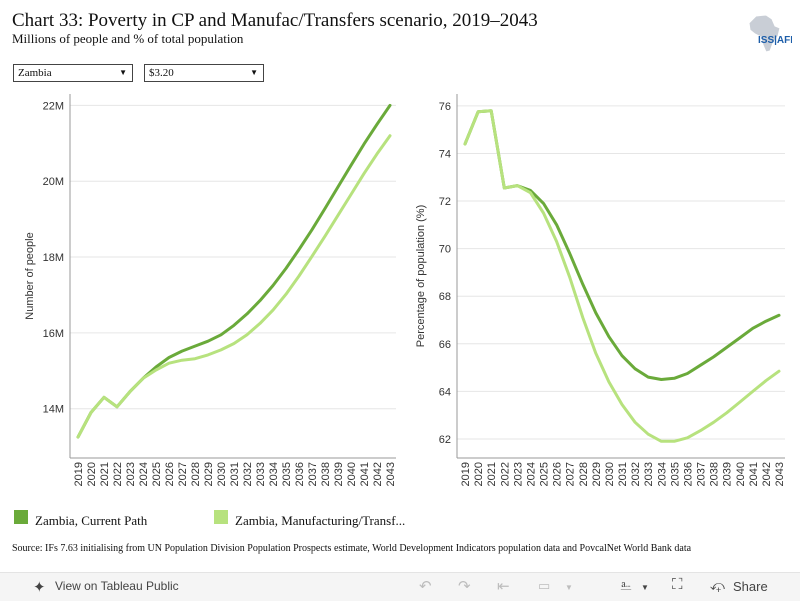 This screenshot has height=601, width=800. What do you see at coordinates (636, 474) in the screenshot?
I see `percent-x-tick-label: 2032` at bounding box center [636, 474].